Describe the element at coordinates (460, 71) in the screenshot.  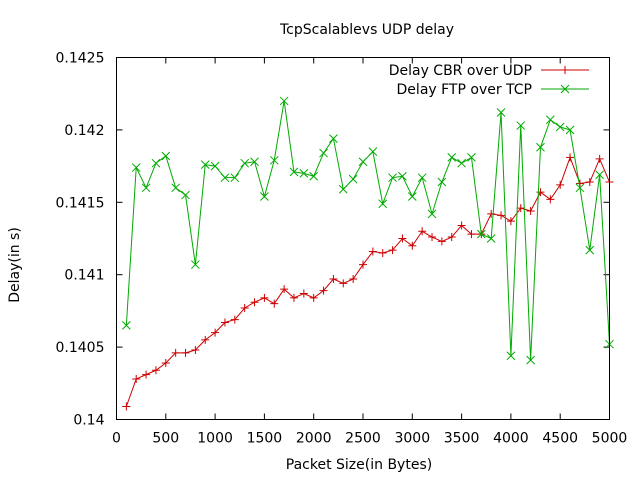
I see `legend-label-1: Delay CBR over UDP` at that location.